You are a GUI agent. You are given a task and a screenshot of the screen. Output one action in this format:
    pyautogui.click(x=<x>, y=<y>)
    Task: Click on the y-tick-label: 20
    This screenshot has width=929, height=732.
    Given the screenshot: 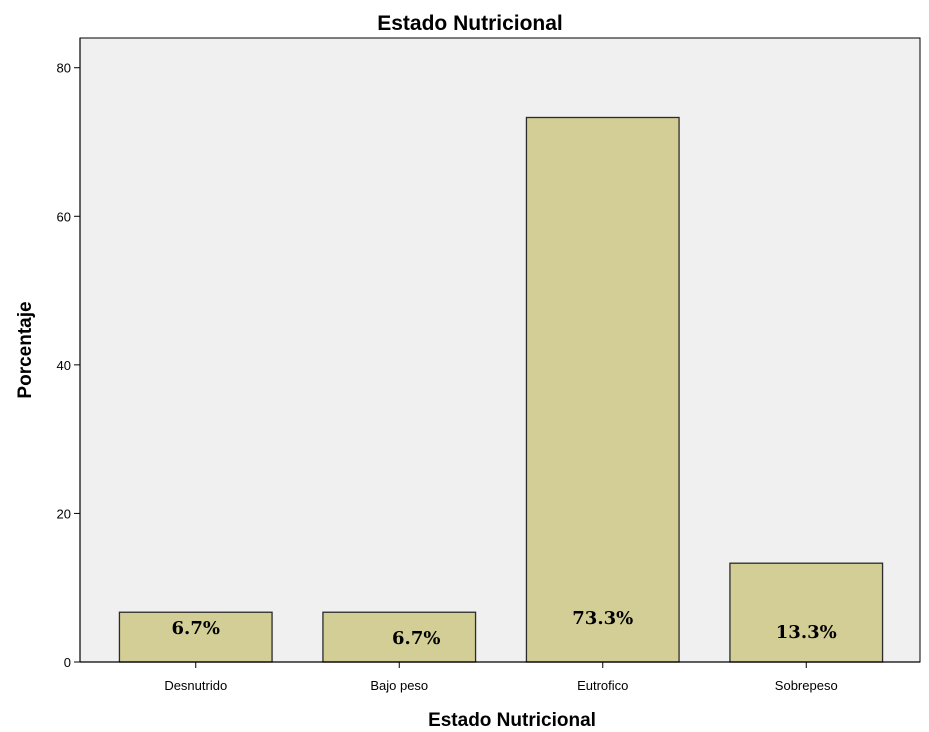 What is the action you would take?
    pyautogui.click(x=64, y=513)
    